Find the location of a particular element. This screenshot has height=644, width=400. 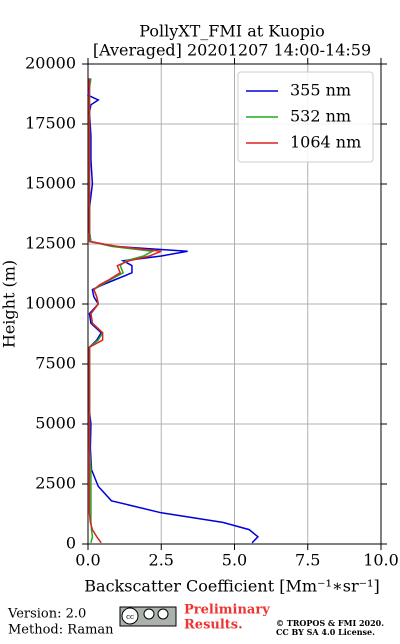

x-tick-label: 0.0 is located at coordinates (87, 560).